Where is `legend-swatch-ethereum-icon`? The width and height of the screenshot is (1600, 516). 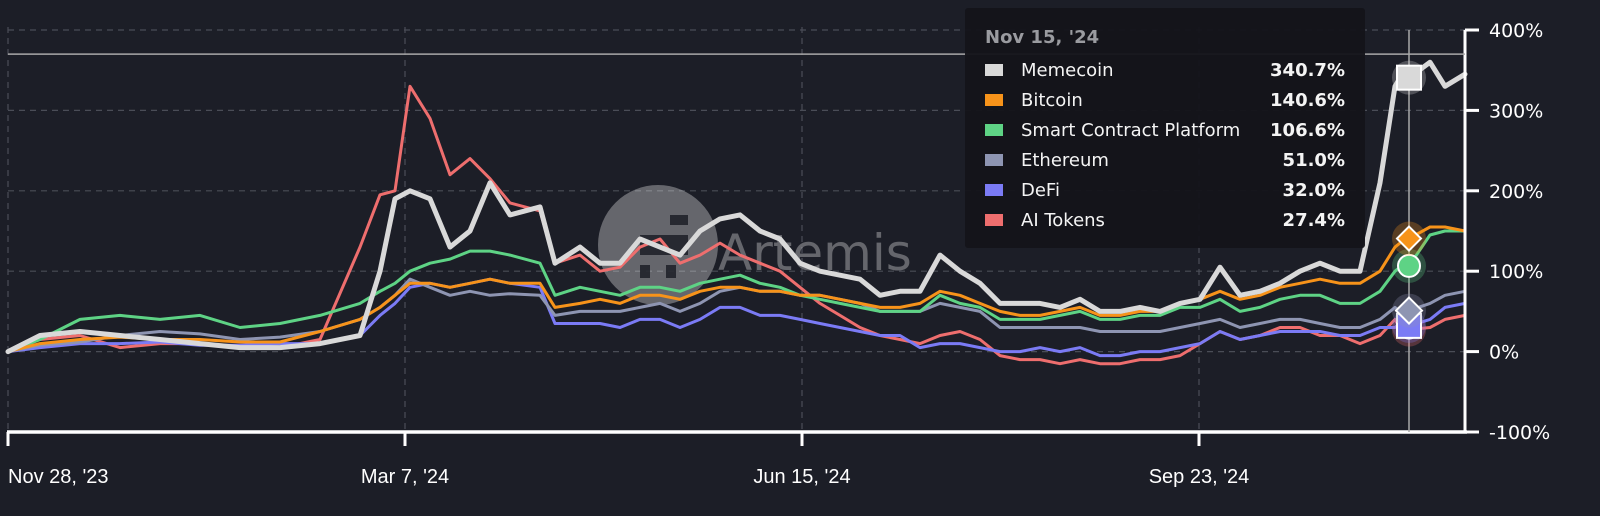
legend-swatch-ethereum-icon is located at coordinates (994, 160).